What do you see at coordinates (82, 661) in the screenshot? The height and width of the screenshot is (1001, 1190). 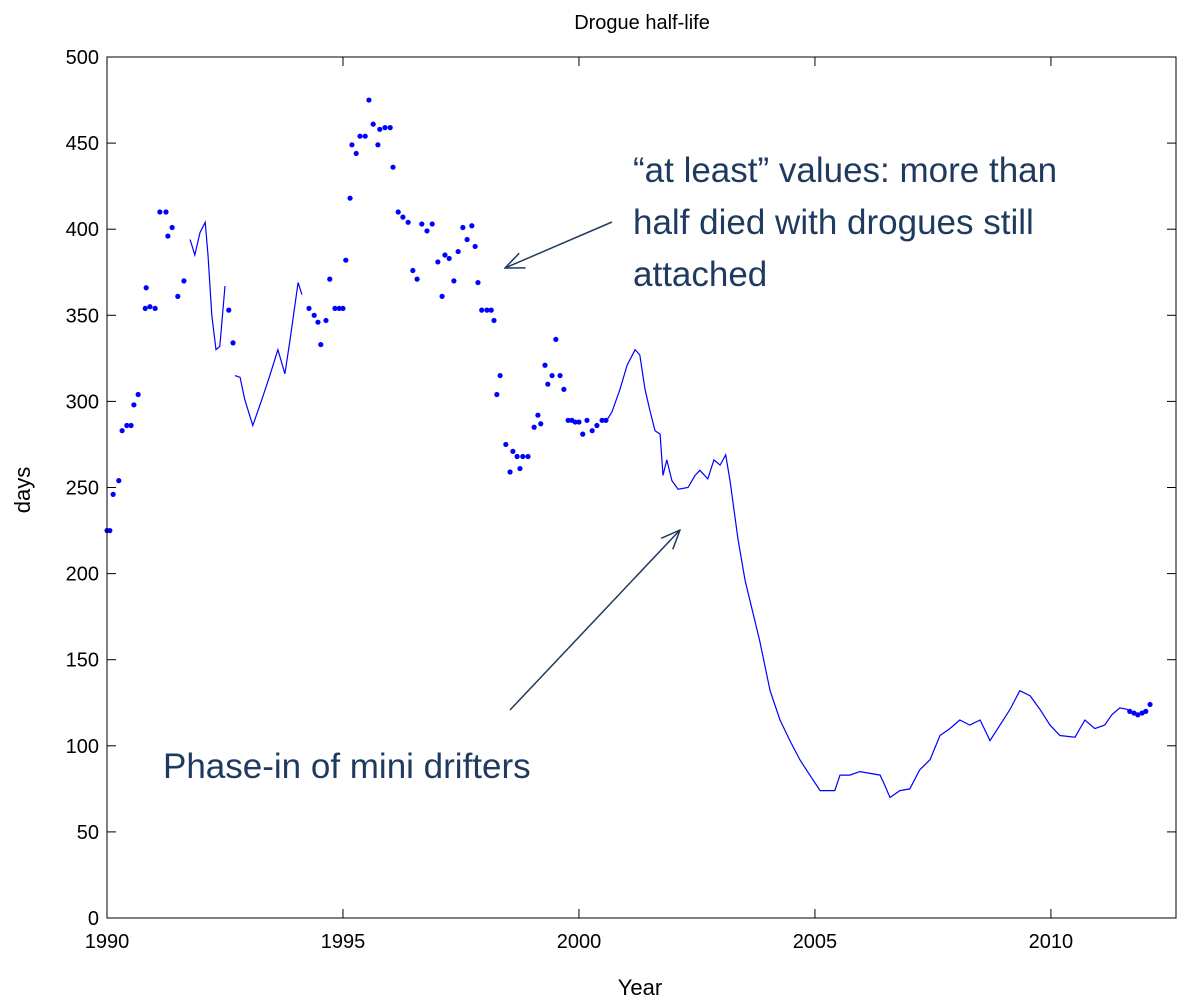 I see `y-tick-label: 150` at bounding box center [82, 661].